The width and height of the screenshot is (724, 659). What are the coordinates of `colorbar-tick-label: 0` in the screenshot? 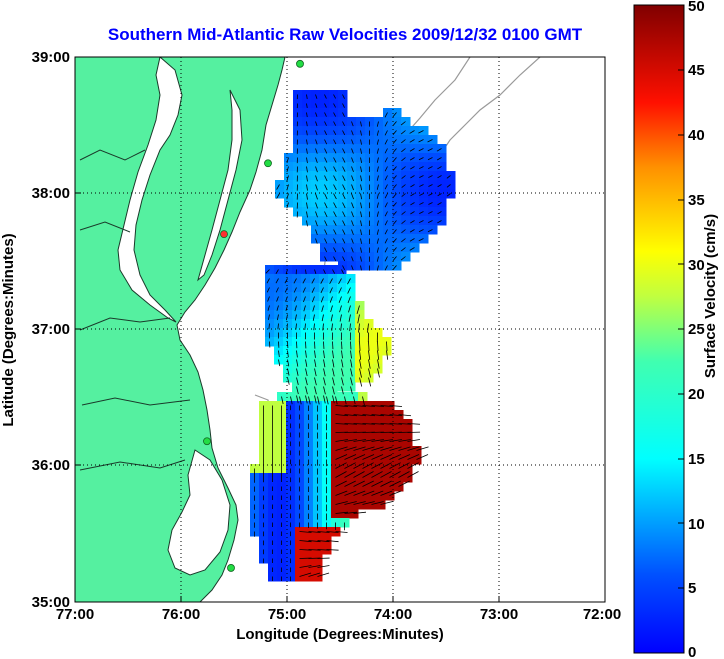 It's located at (692, 651).